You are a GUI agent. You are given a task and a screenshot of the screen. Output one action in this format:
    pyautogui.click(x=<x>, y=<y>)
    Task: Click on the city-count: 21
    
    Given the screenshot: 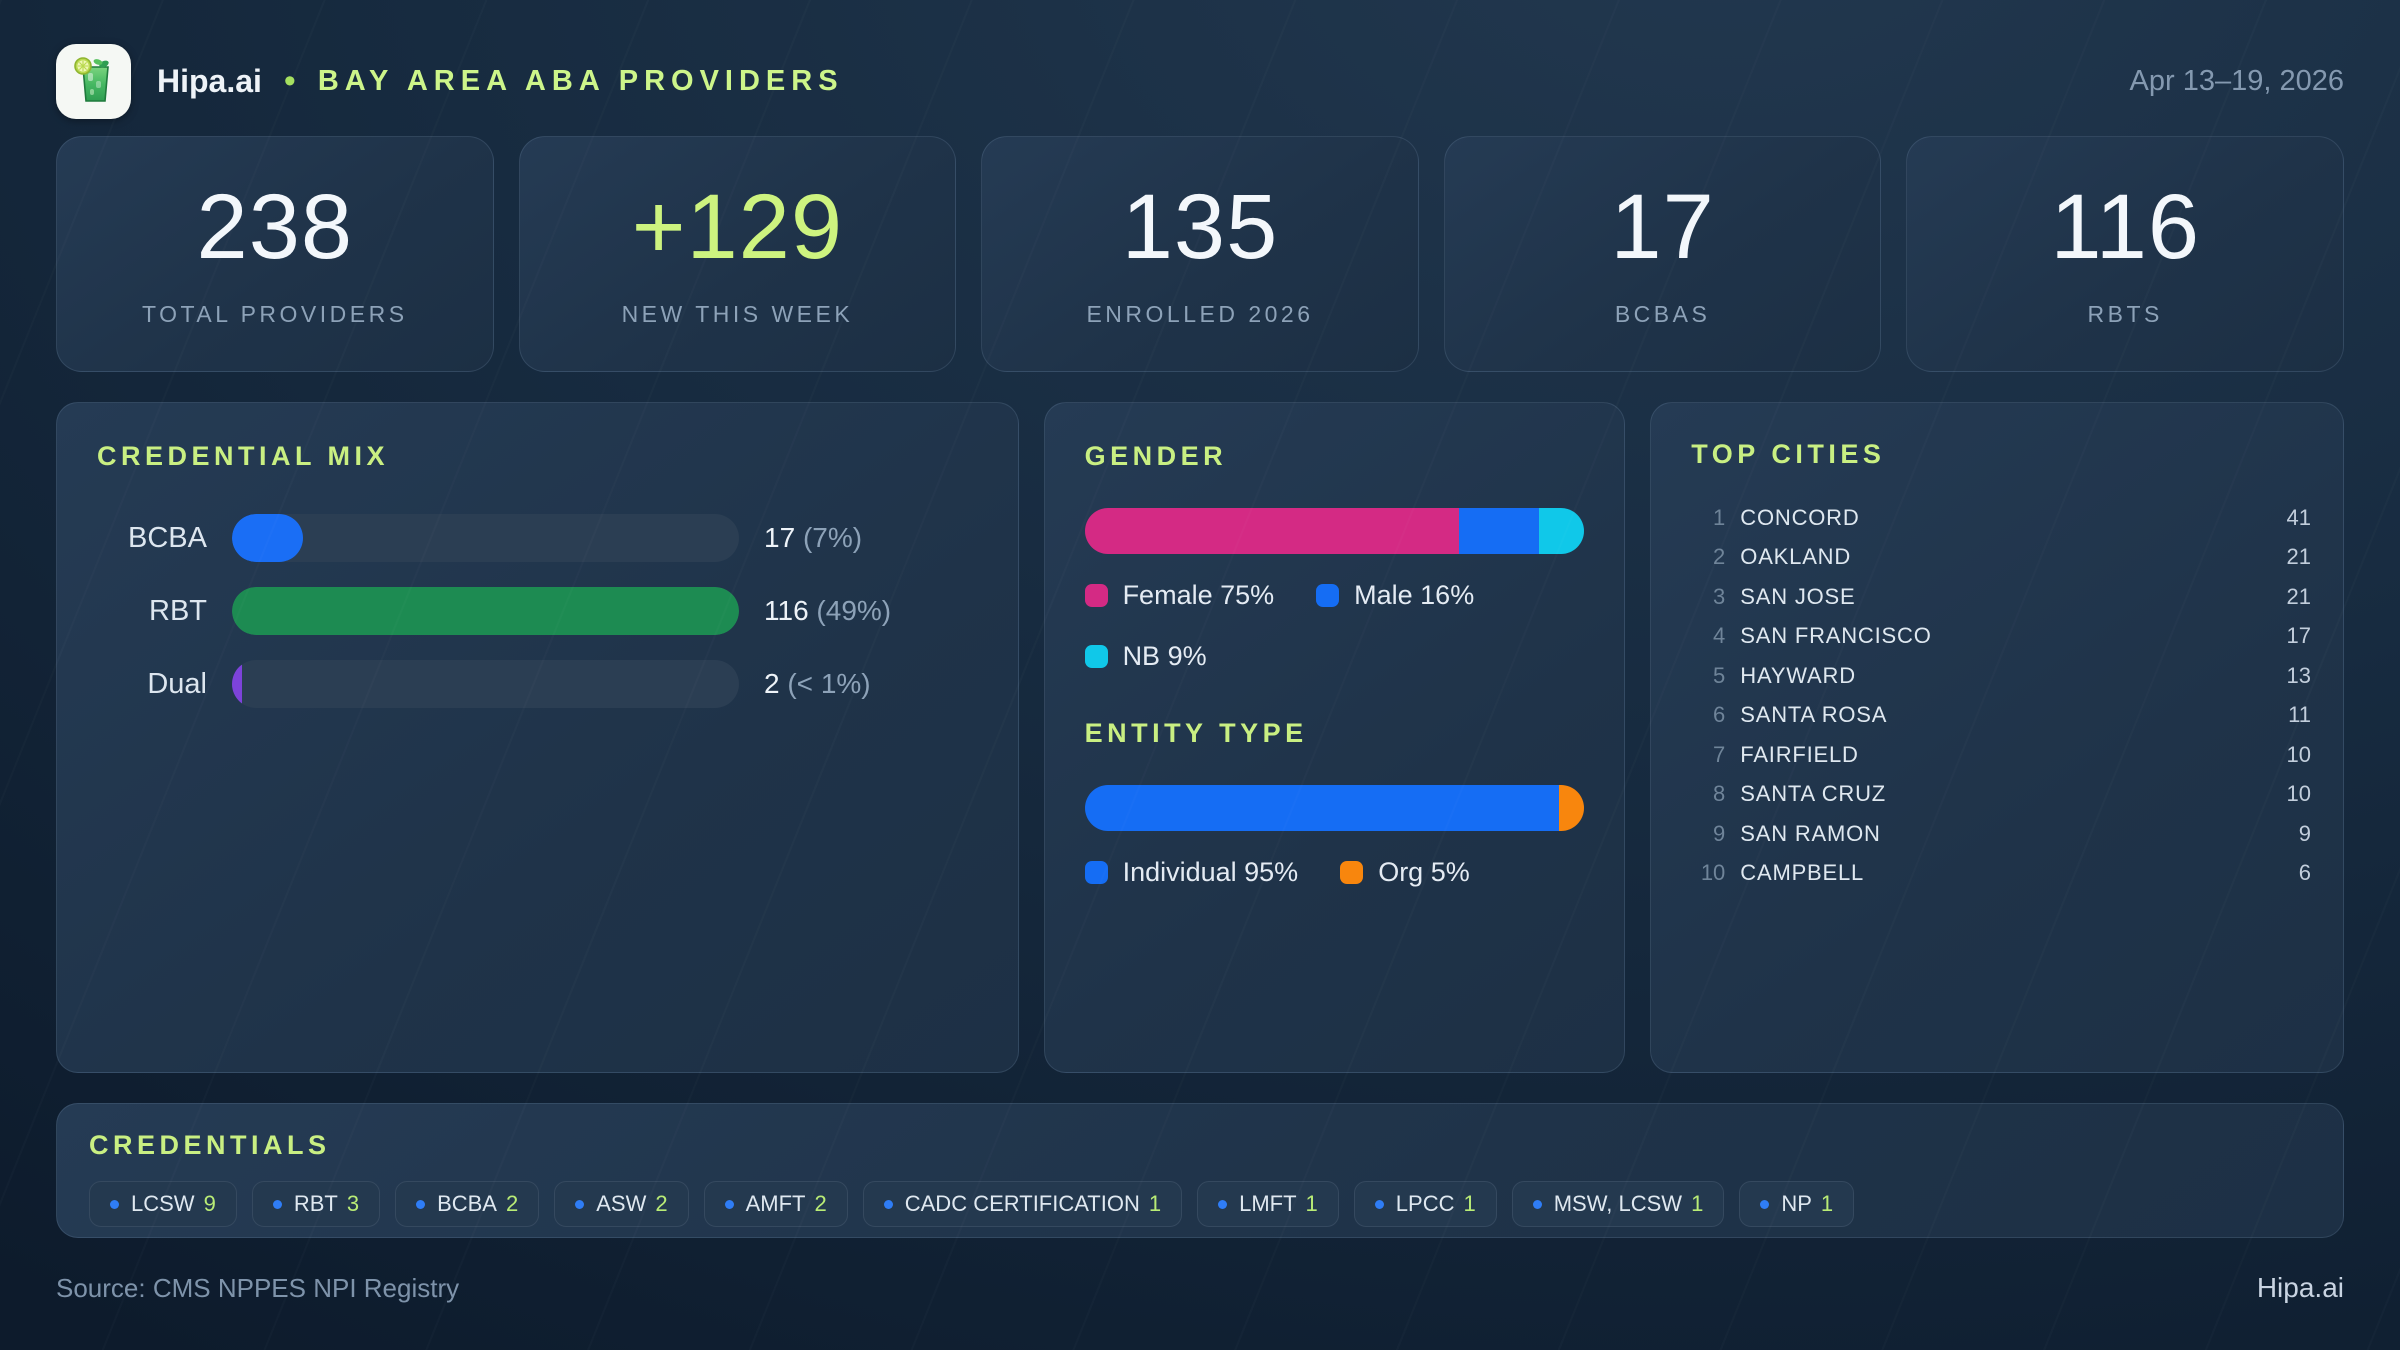 What is the action you would take?
    pyautogui.click(x=2298, y=557)
    